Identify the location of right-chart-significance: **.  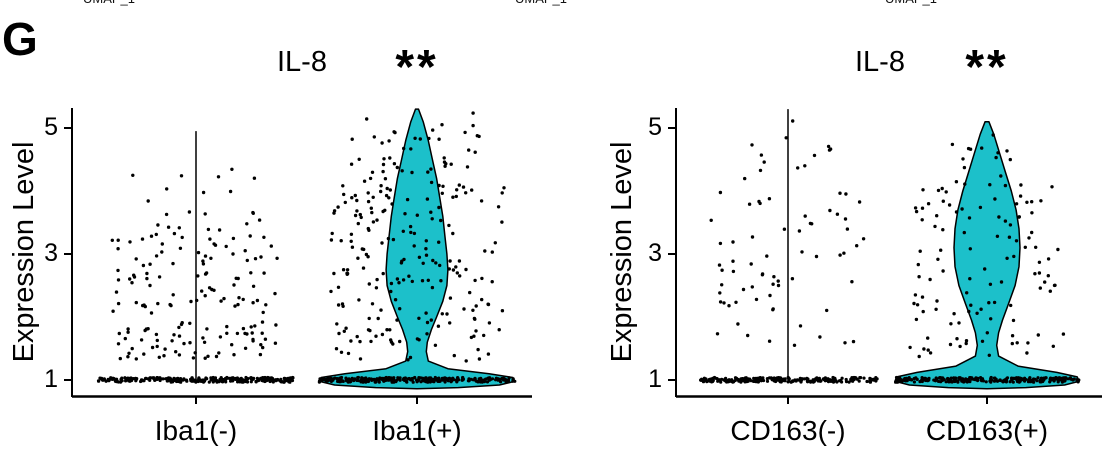
(987, 67).